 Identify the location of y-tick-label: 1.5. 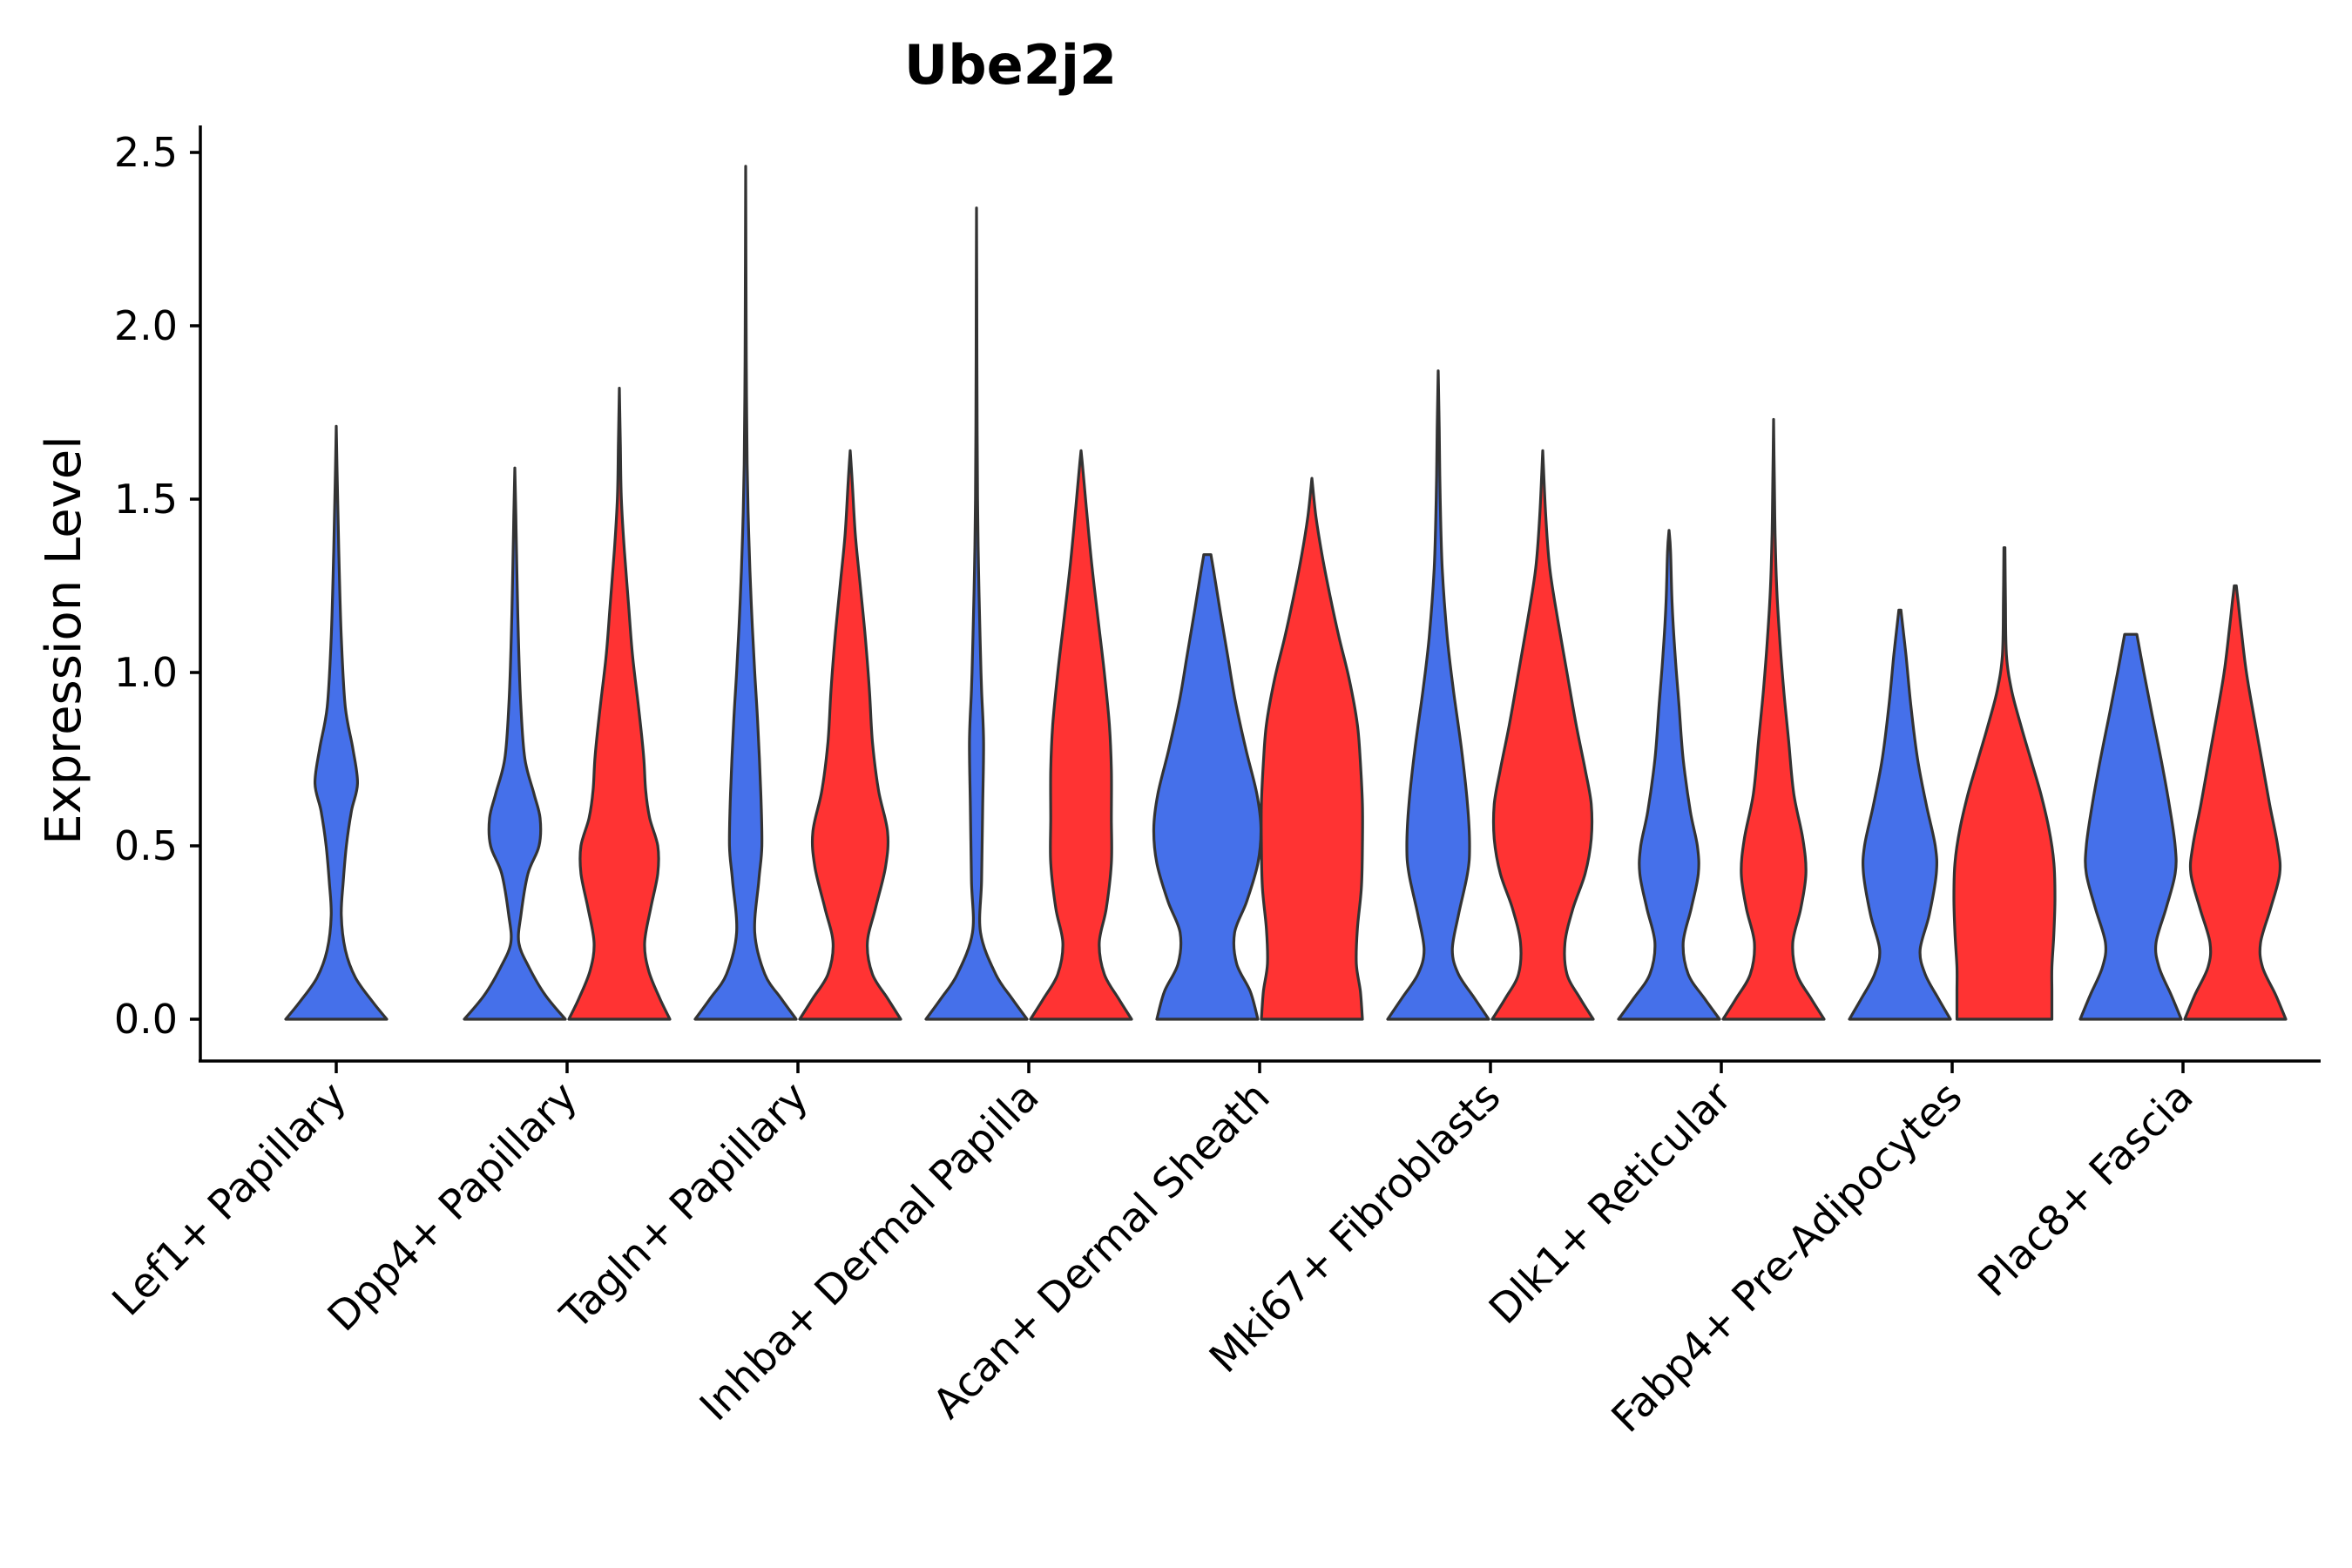
(146, 500).